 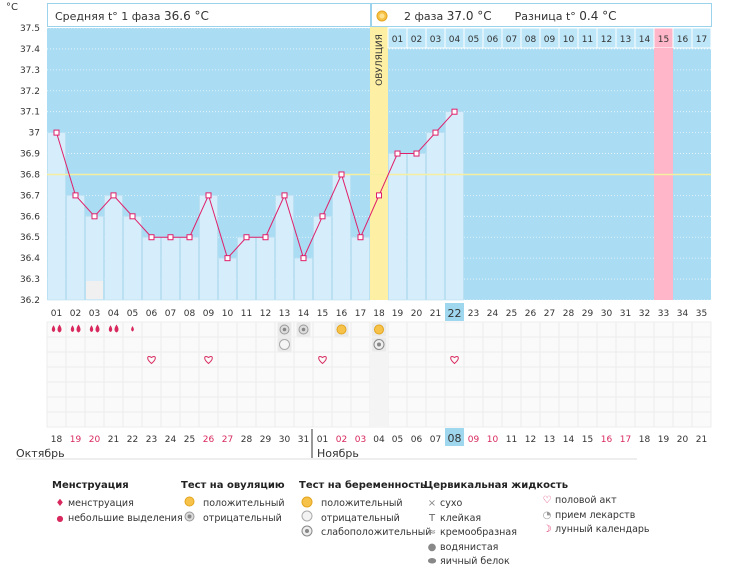 I want to click on cycle-day-label: 07, so click(x=170, y=314).